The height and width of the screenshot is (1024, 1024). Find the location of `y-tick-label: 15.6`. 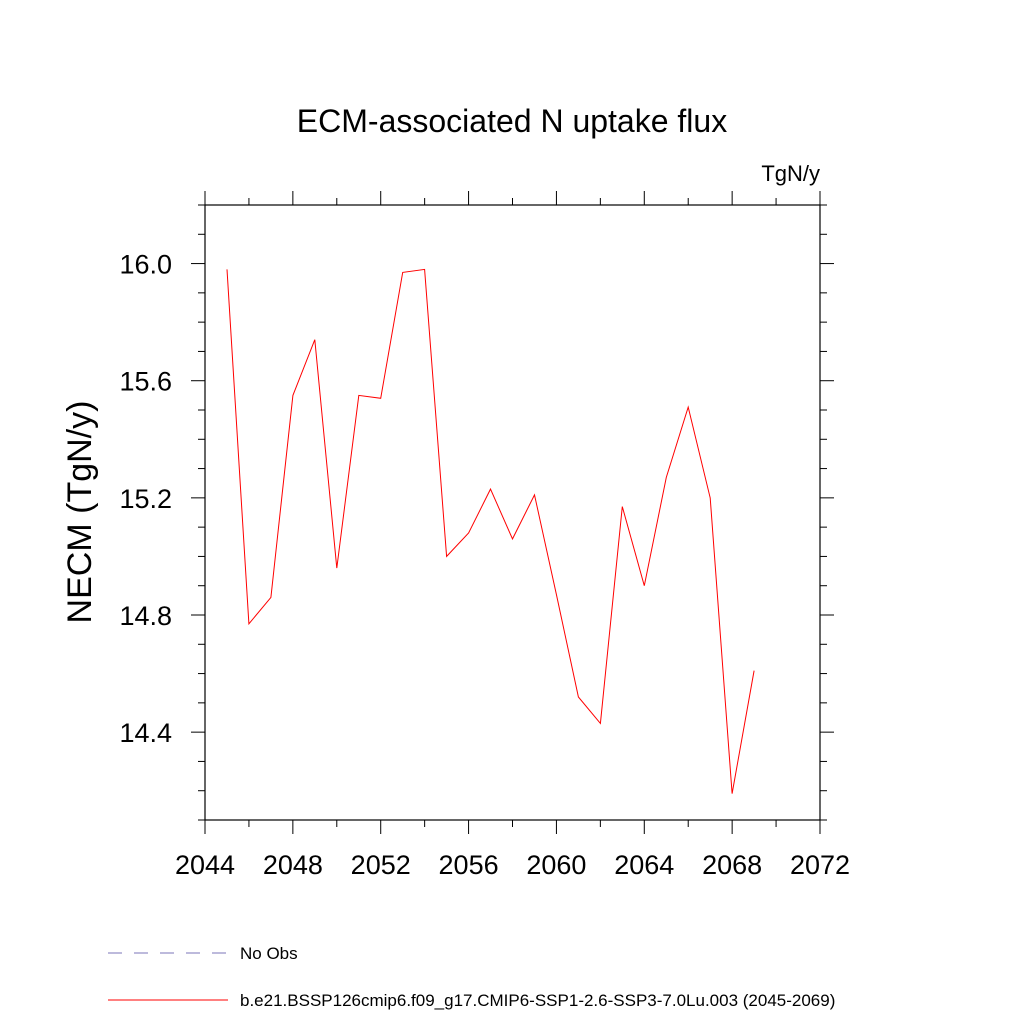

y-tick-label: 15.6 is located at coordinates (145, 382).